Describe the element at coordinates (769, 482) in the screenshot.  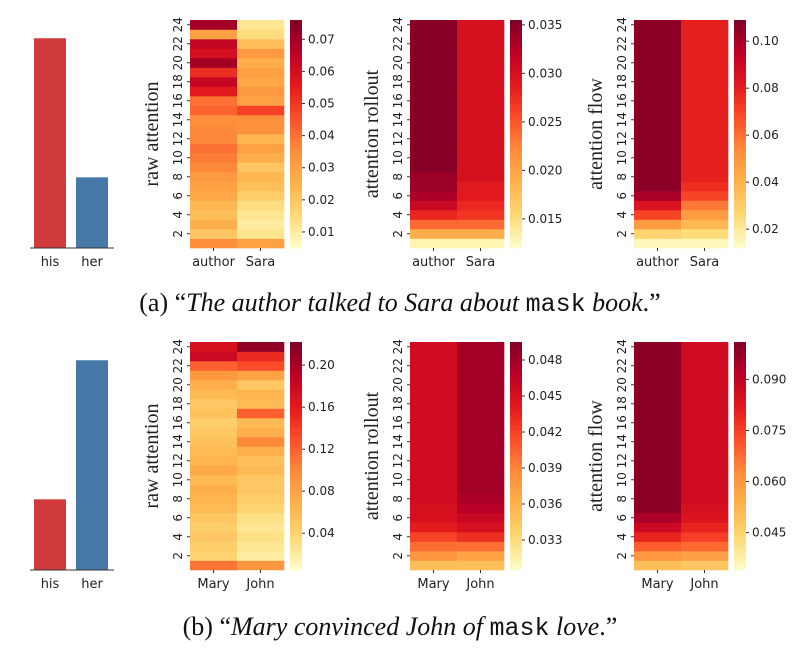
I see `colorbar-tick-label: 0.060` at that location.